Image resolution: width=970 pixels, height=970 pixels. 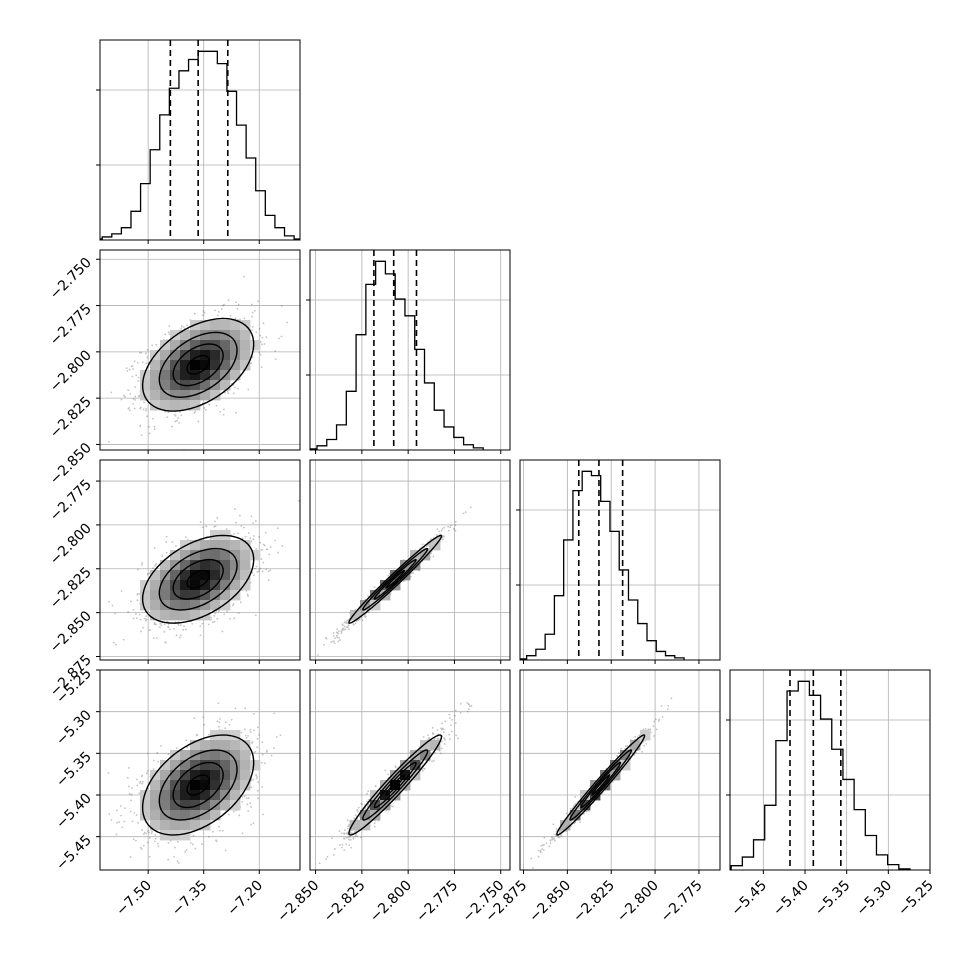 I want to click on y-tick-label: −2.800, so click(x=71, y=544).